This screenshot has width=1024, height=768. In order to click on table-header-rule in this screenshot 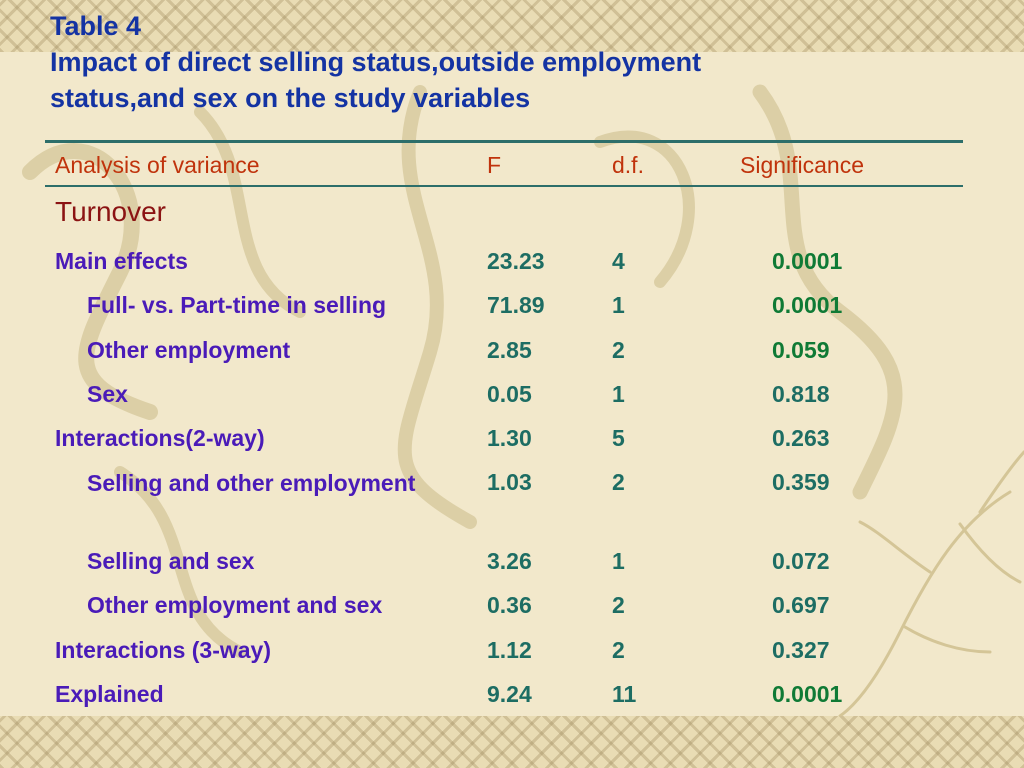, I will do `click(504, 186)`.